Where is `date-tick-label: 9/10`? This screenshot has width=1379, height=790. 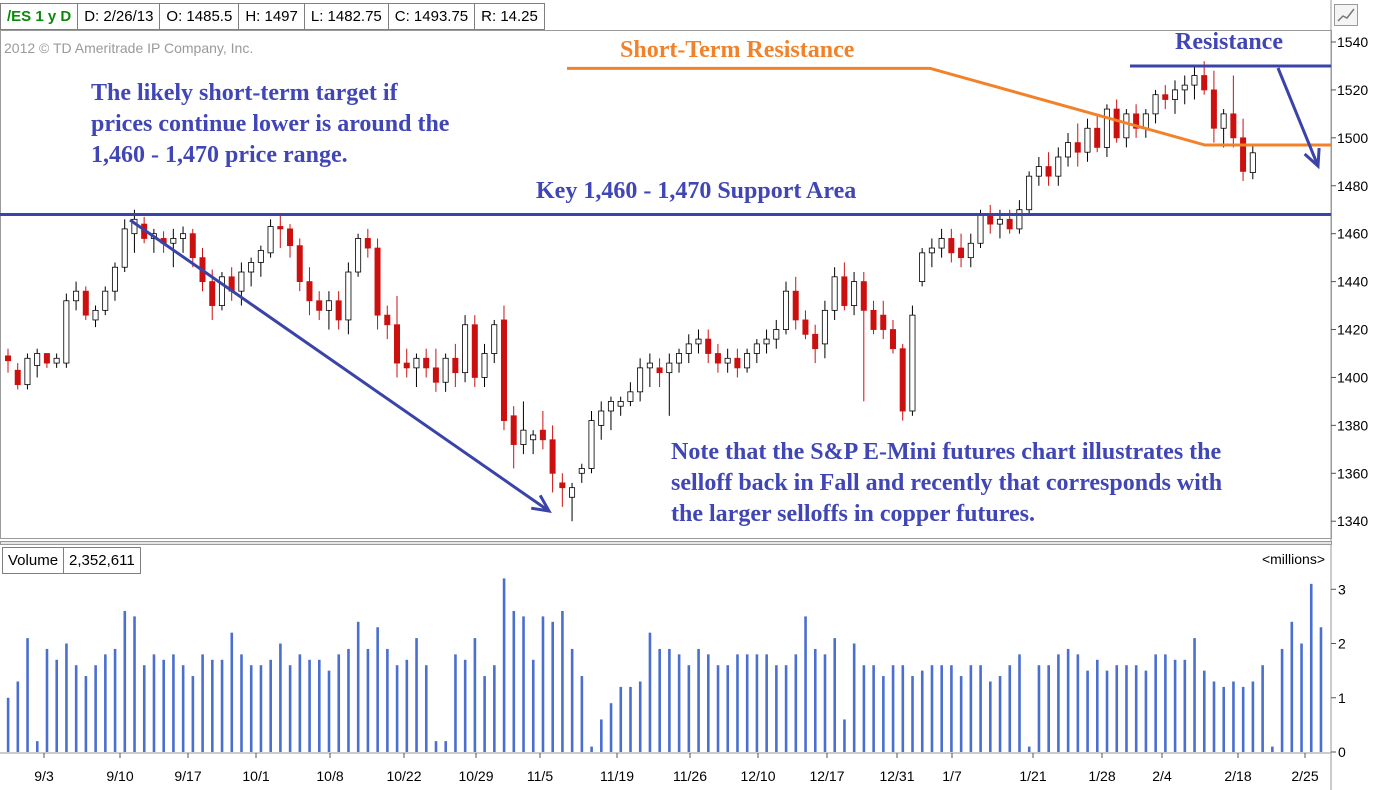 date-tick-label: 9/10 is located at coordinates (119, 776).